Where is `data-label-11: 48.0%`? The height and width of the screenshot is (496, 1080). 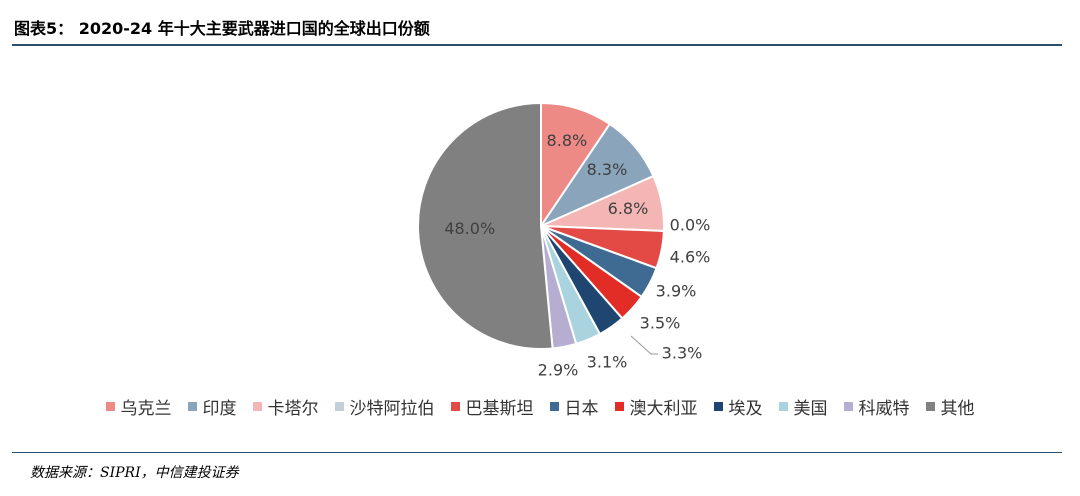 data-label-11: 48.0% is located at coordinates (469, 228).